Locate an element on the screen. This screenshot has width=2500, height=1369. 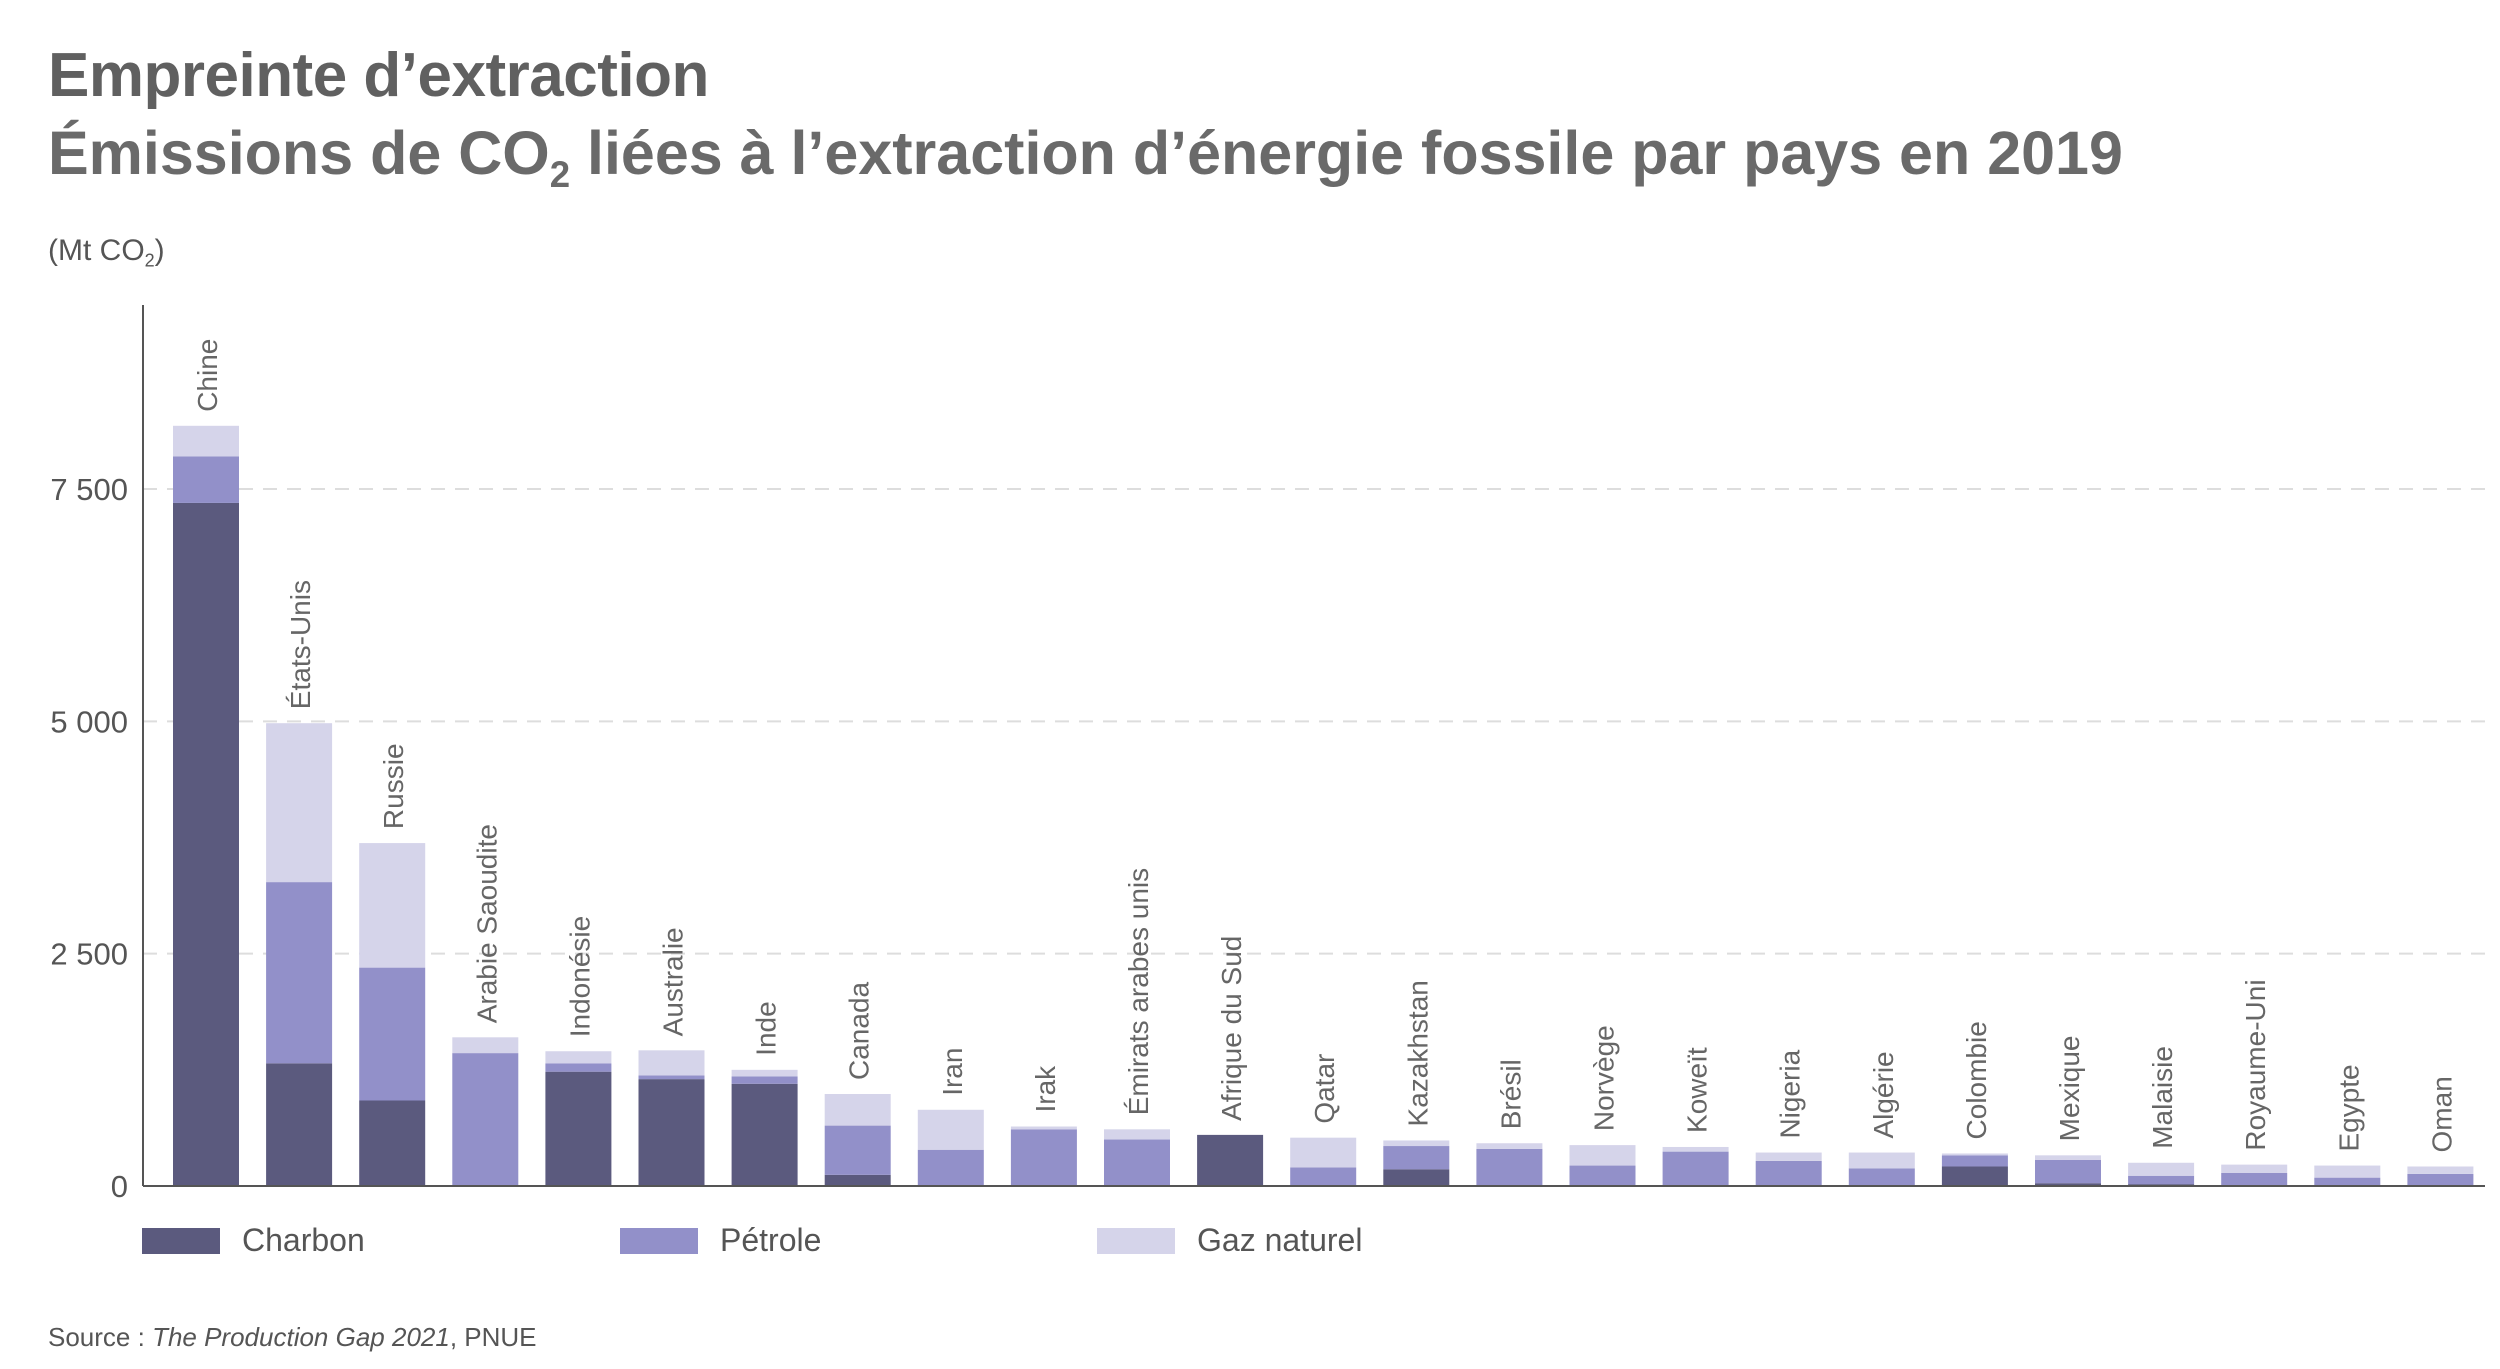
legend-item-petrole: Pétrole is located at coordinates (720, 1240).